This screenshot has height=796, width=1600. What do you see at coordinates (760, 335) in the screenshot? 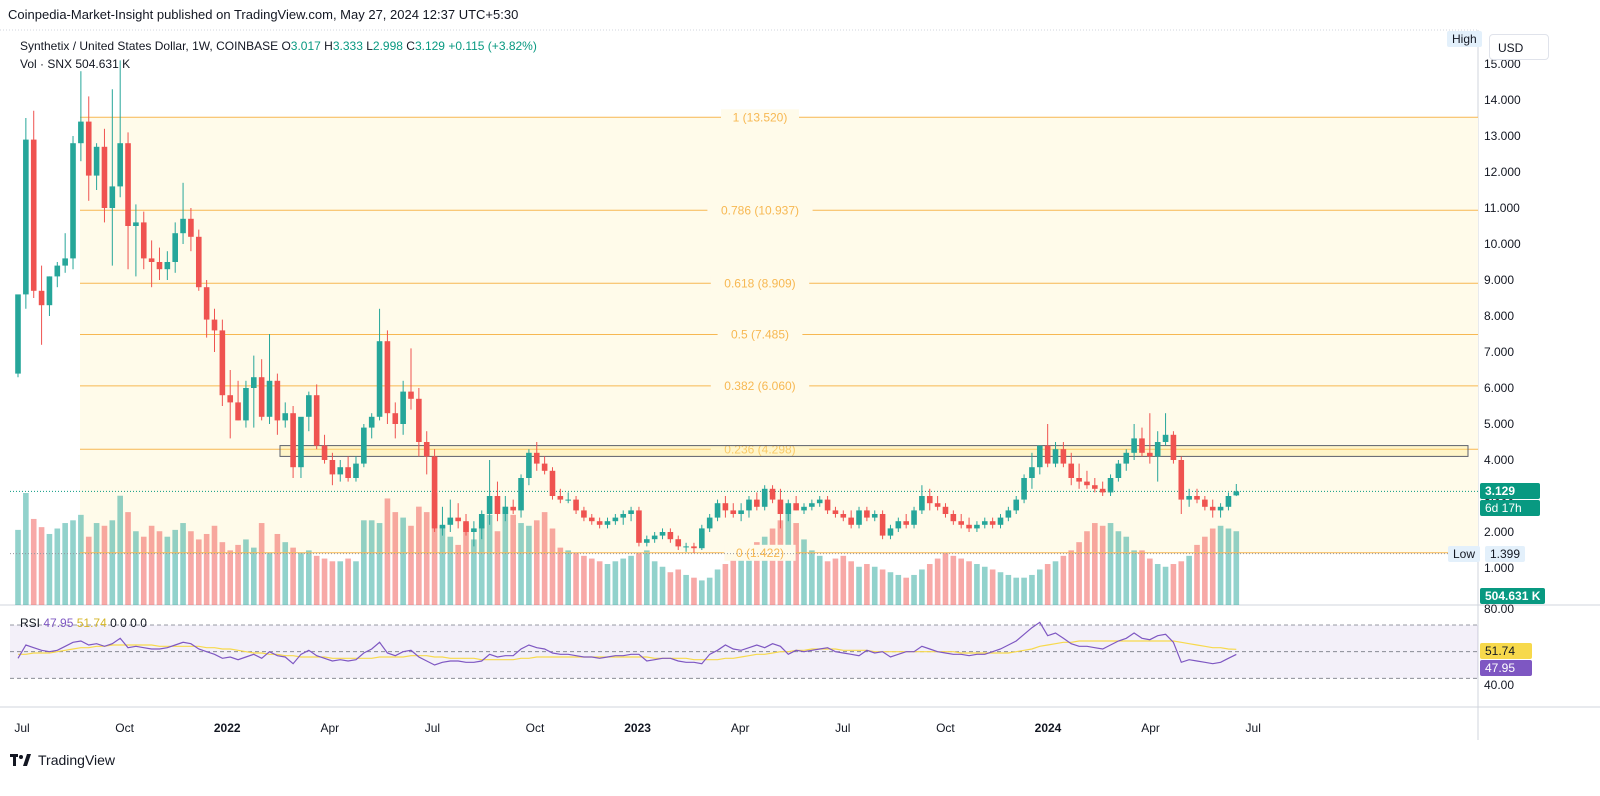
I see `fib-level-label: 0.5 (7.485)` at bounding box center [760, 335].